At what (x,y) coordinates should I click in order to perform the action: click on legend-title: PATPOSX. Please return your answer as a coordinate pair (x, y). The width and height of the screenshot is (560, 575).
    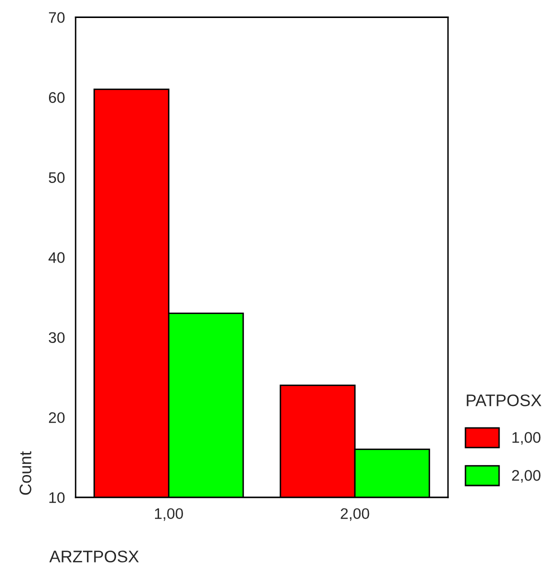
    Looking at the image, I should click on (504, 400).